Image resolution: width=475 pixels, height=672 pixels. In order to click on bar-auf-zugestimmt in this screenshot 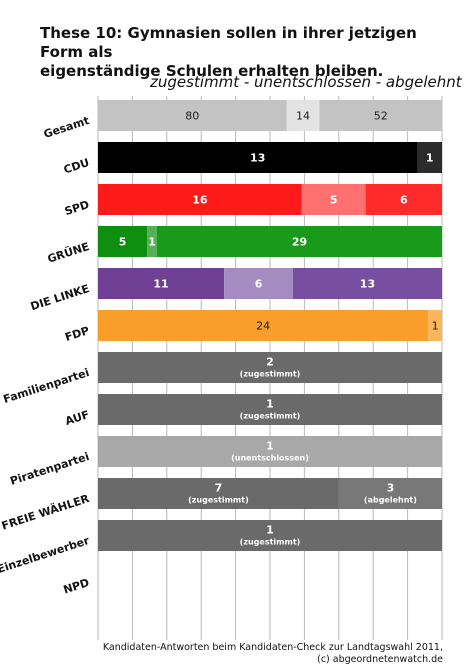, I will do `click(270, 409)`.